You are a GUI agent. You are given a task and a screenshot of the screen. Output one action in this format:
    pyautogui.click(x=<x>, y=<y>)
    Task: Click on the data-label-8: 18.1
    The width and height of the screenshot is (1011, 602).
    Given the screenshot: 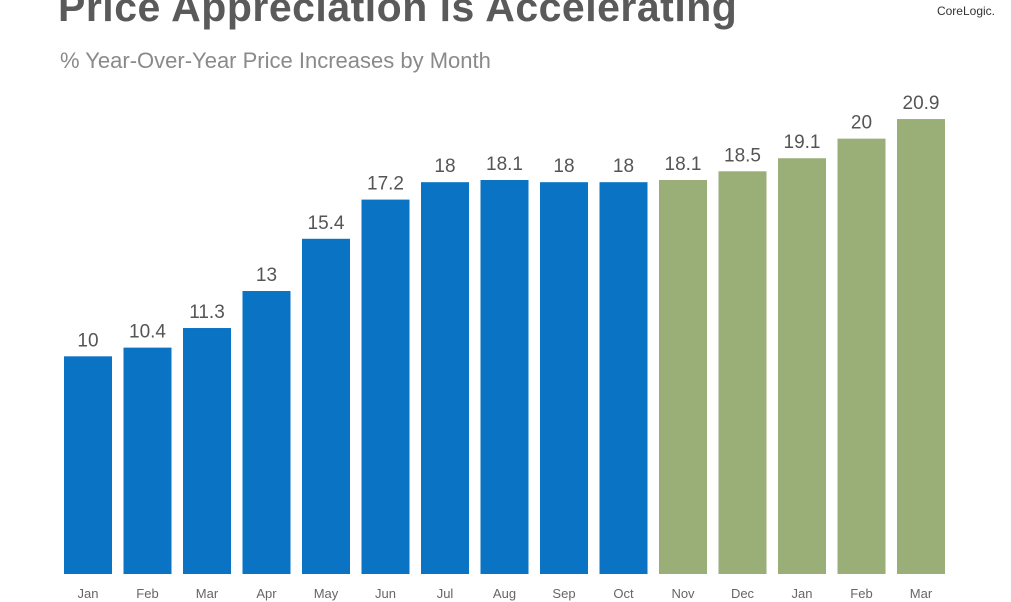 What is the action you would take?
    pyautogui.click(x=504, y=164)
    